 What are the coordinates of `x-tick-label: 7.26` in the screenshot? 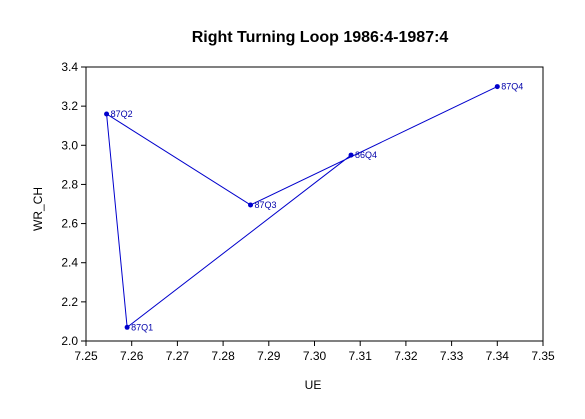 It's located at (132, 356).